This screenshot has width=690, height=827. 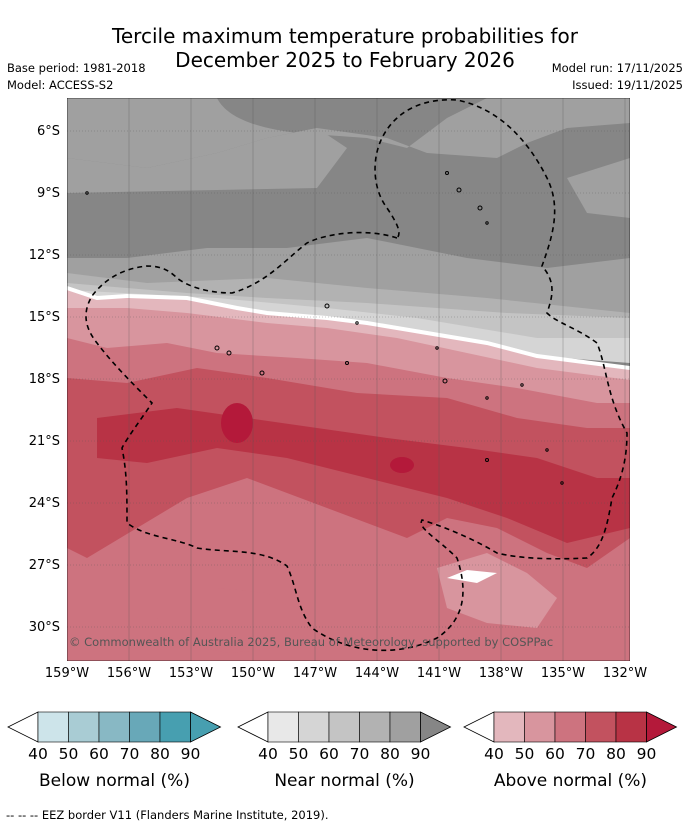 I want to click on lat-label: 27°S, so click(x=44, y=565).